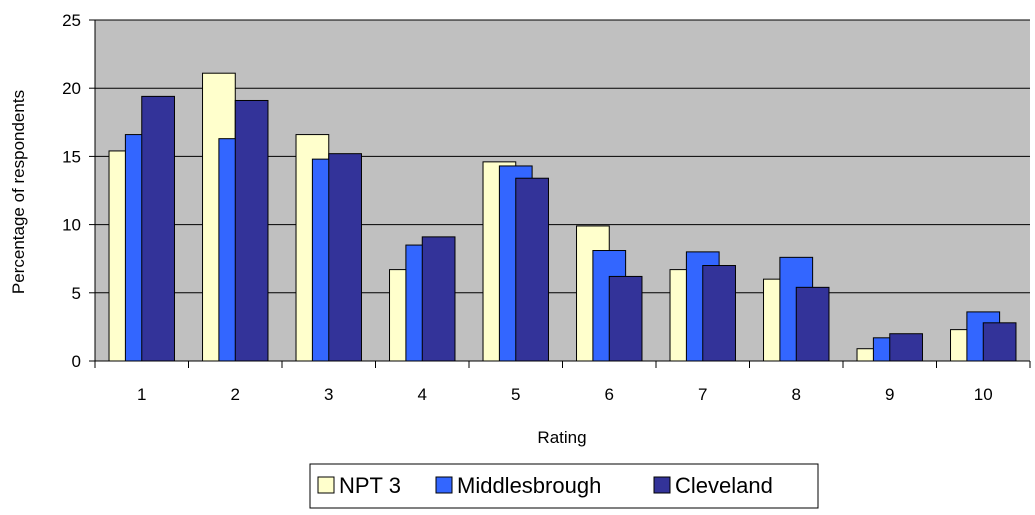 The width and height of the screenshot is (1035, 515). I want to click on y-tick-label: 10, so click(71, 225).